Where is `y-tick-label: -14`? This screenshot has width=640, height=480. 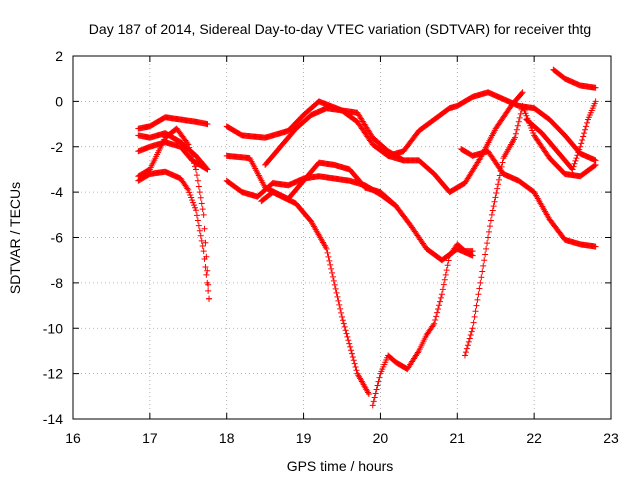 y-tick-label: -14 is located at coordinates (53, 419).